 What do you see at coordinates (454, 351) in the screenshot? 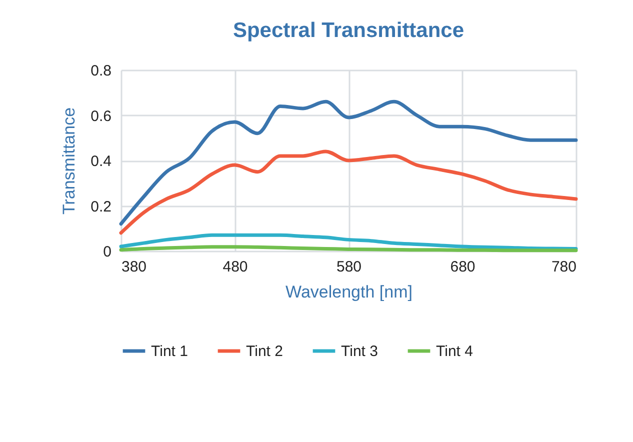
I see `legend-label: Tint 4` at bounding box center [454, 351].